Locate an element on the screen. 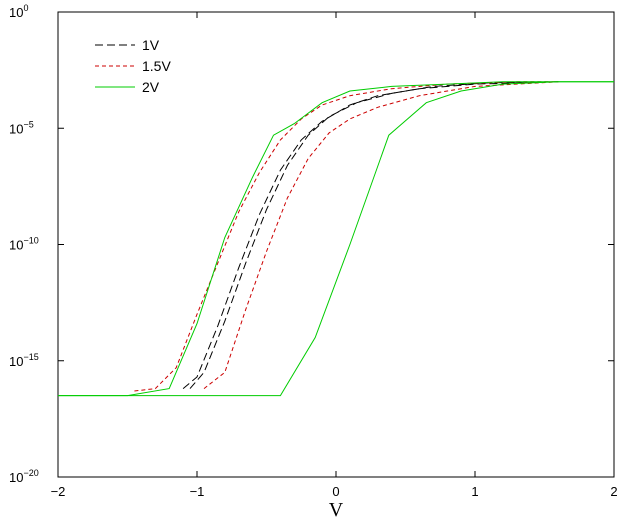 The image size is (621, 521). y-tick-exponent: −10 is located at coordinates (30, 241).